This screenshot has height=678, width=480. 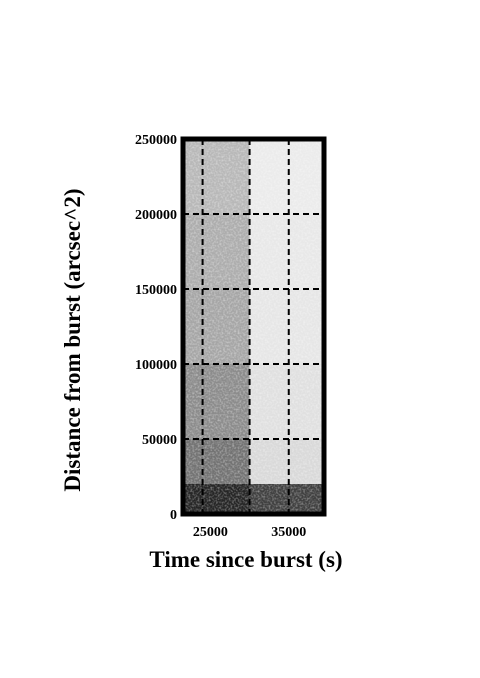 I want to click on y-tick-label: 50000, so click(x=159, y=440).